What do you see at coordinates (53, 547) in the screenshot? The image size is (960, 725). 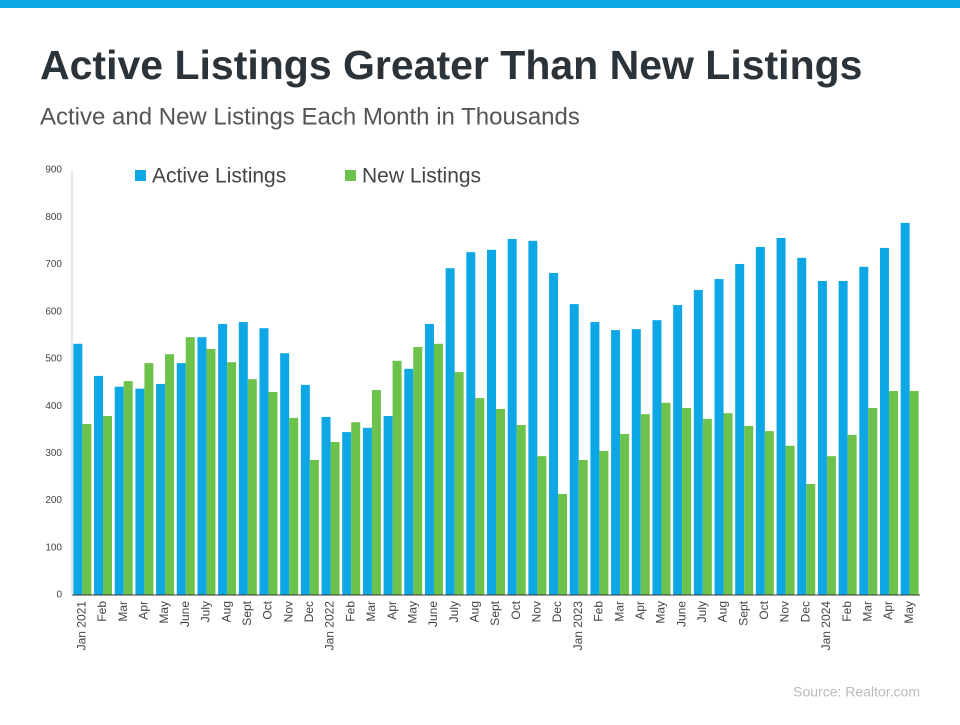 I see `y-tick-label: 100` at bounding box center [53, 547].